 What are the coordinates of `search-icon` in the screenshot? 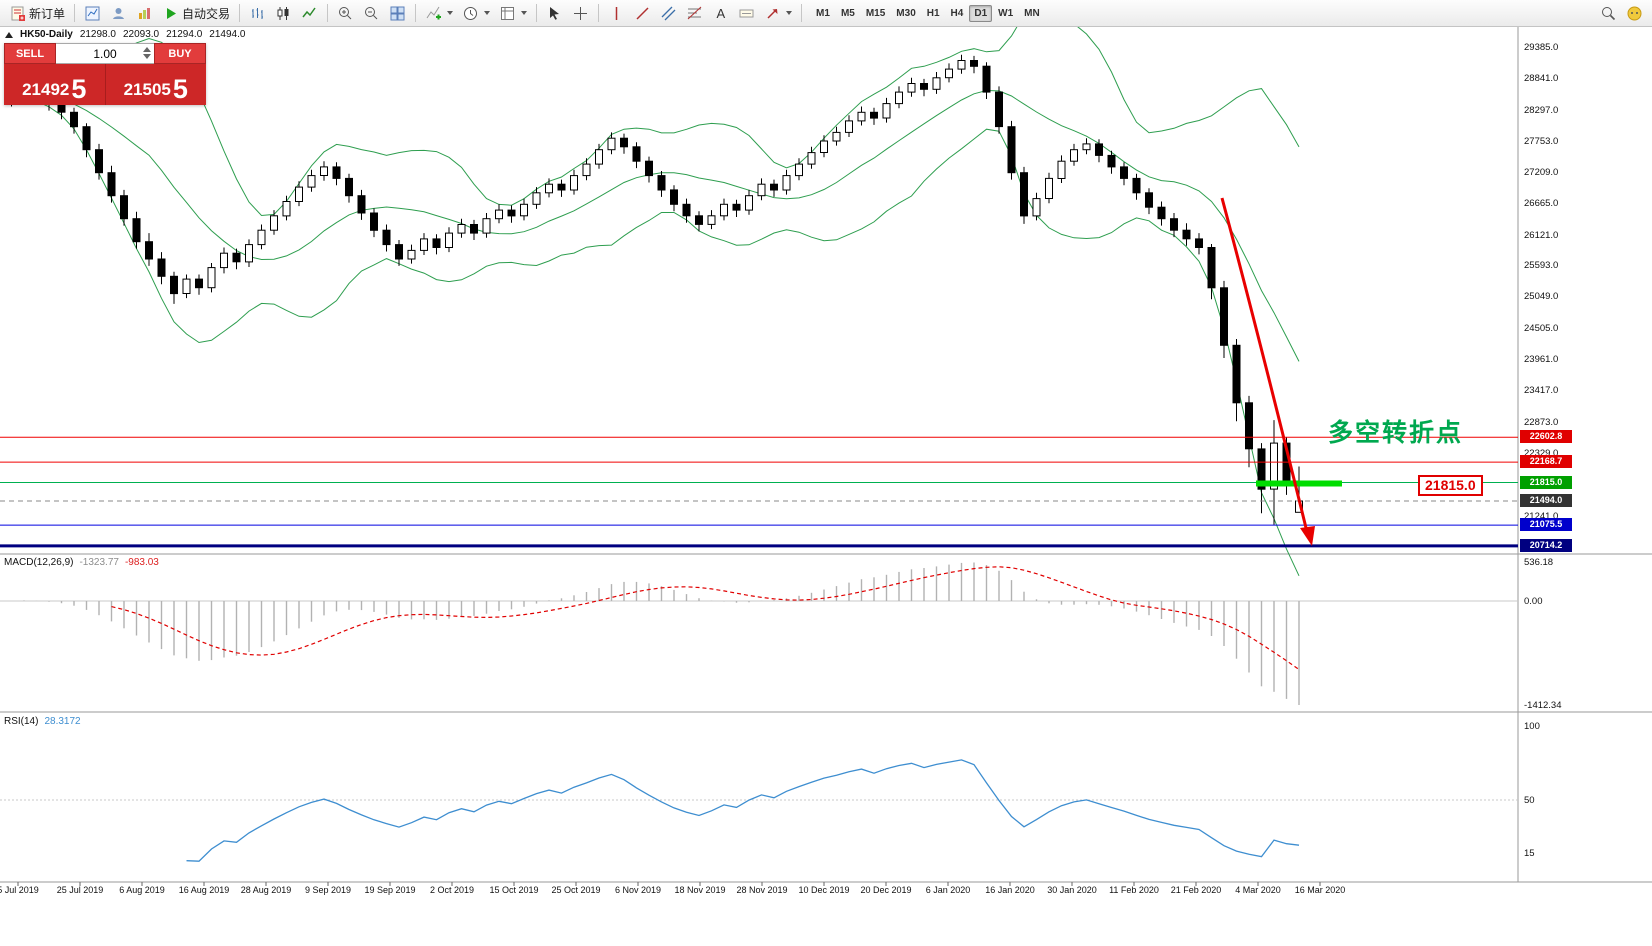 It's located at (1609, 13).